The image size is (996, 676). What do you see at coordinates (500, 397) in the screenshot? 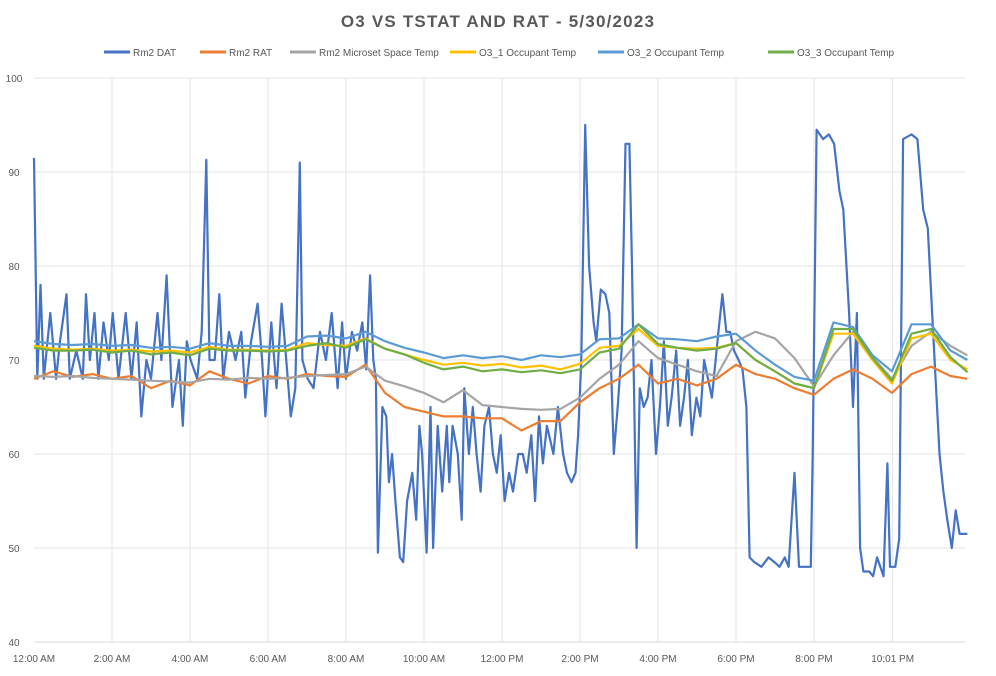
I see `series-line-rm2-rat` at bounding box center [500, 397].